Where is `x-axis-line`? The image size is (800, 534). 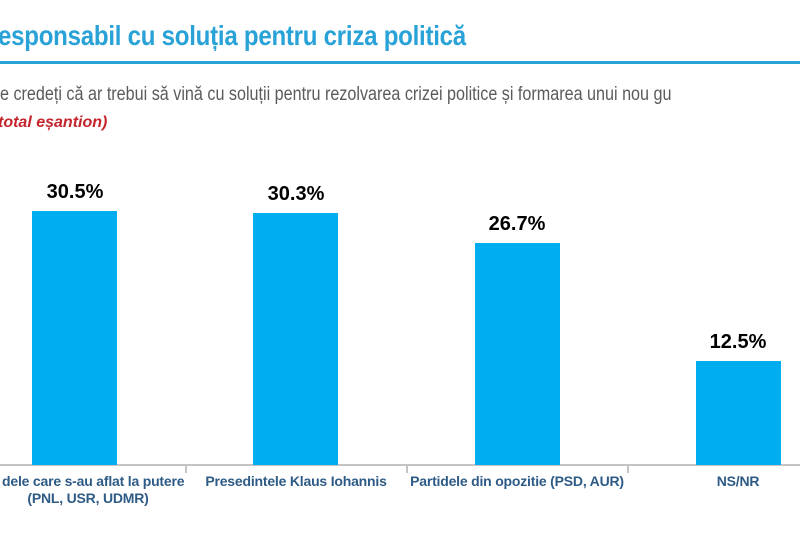 x-axis-line is located at coordinates (400, 465).